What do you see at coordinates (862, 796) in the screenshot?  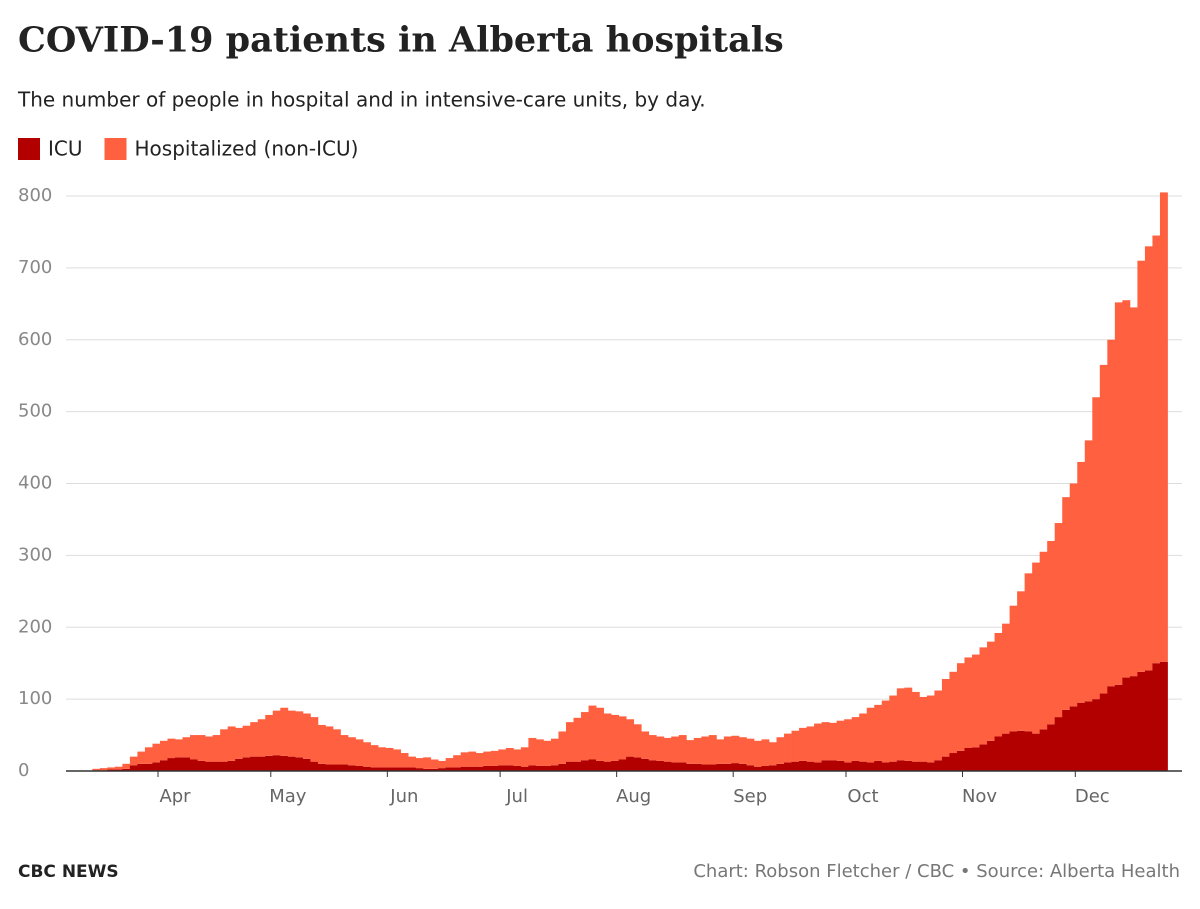 I see `x-tick-label: Oct` at bounding box center [862, 796].